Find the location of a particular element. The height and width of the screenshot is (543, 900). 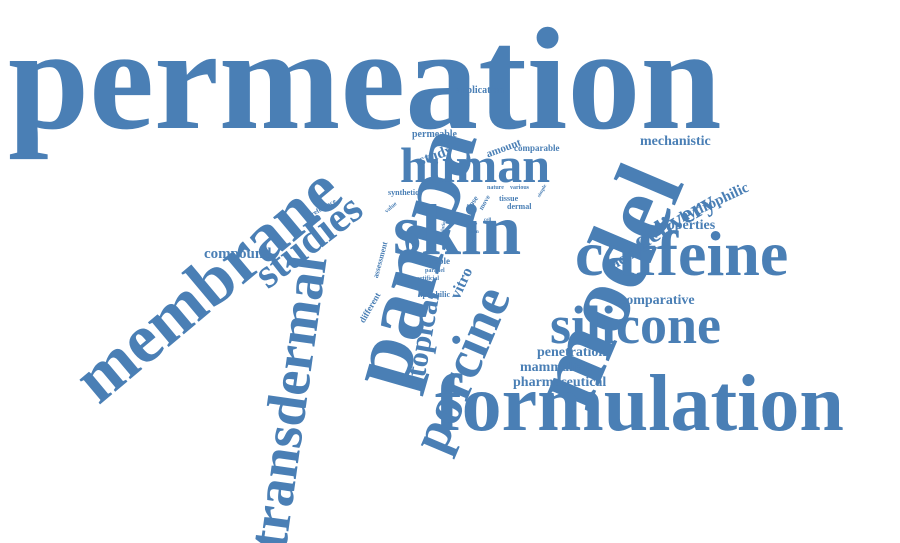

word-permeable: permeable is located at coordinates (434, 134).